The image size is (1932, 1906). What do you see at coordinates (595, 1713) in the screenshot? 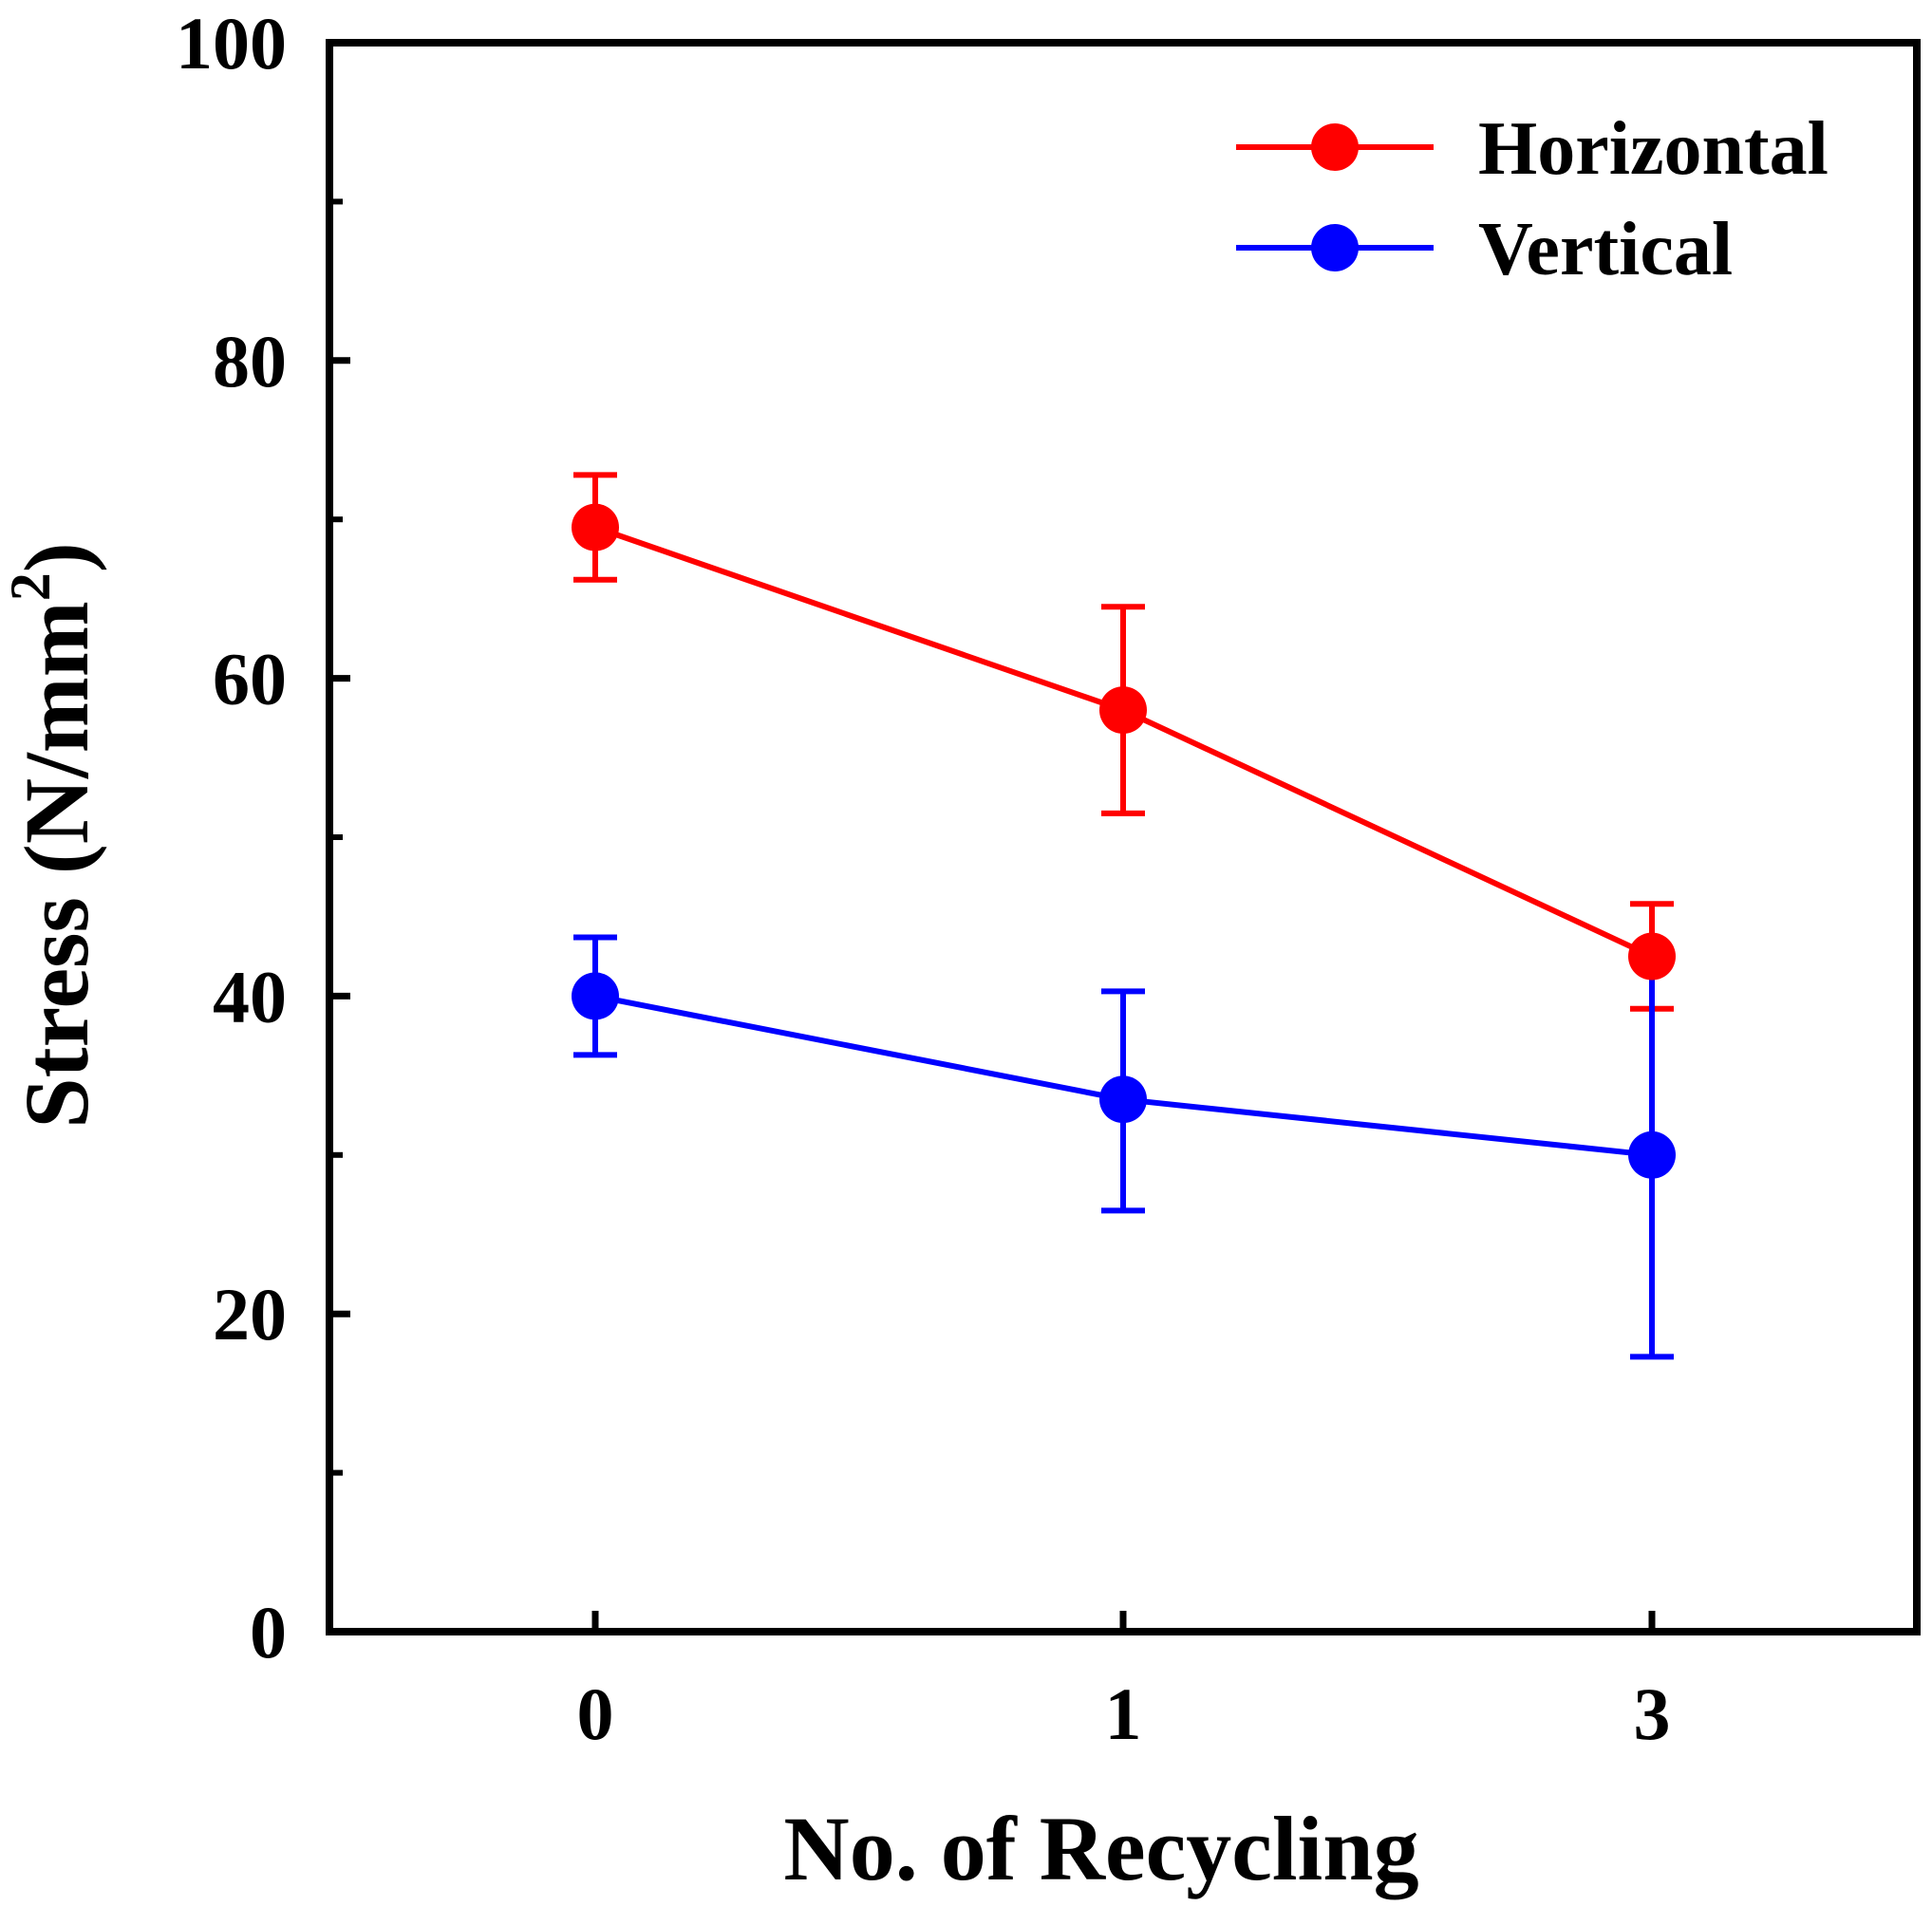
I see `x-tick-label: 0` at bounding box center [595, 1713].